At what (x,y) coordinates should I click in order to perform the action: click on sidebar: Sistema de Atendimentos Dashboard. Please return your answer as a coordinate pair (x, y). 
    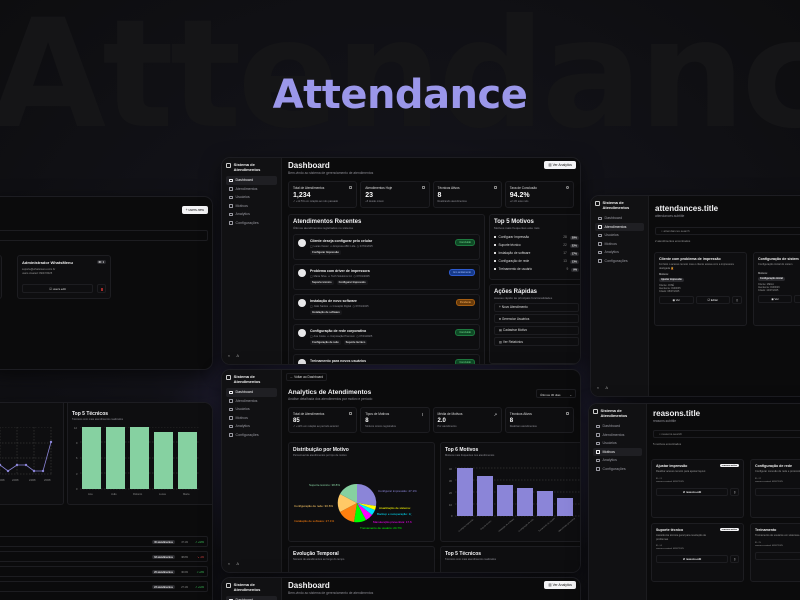
    Looking at the image, I should click on (252, 589).